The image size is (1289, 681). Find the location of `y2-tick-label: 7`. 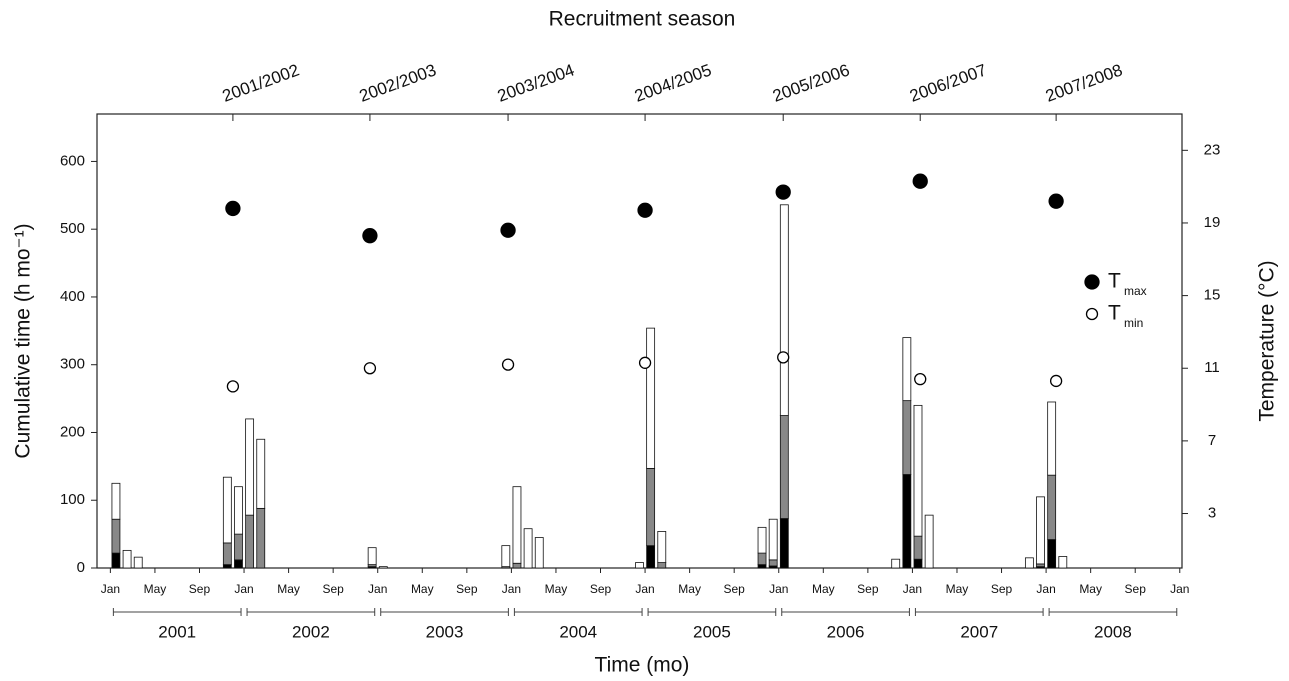

y2-tick-label: 7 is located at coordinates (1212, 440).